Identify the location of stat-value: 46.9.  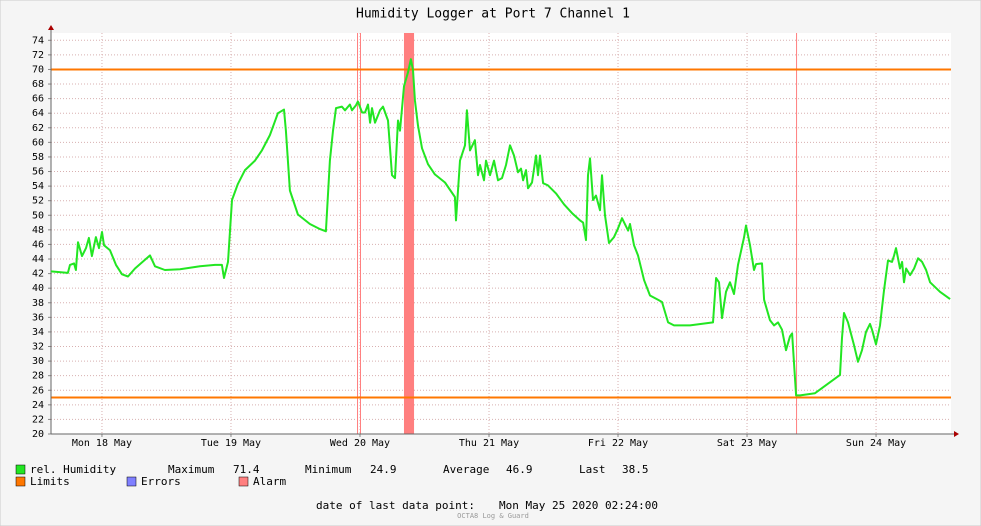
(519, 469).